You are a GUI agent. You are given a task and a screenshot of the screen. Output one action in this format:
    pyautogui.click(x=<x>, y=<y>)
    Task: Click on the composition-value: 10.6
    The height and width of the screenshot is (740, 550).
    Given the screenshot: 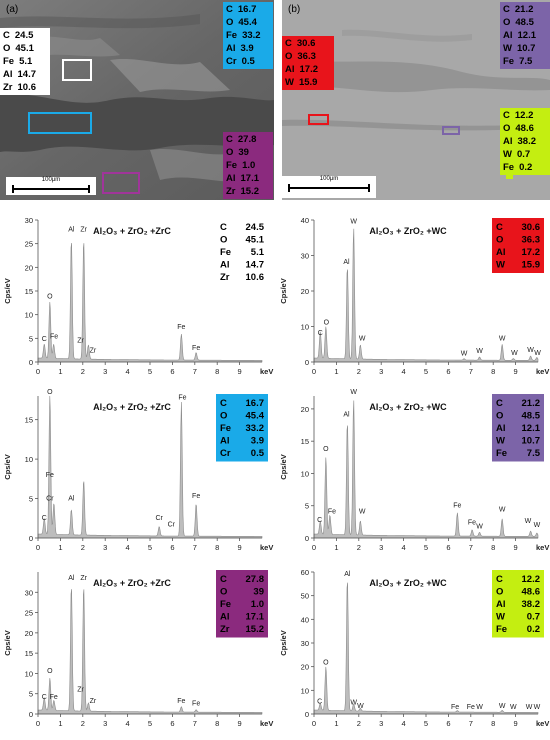 What is the action you would take?
    pyautogui.click(x=255, y=277)
    